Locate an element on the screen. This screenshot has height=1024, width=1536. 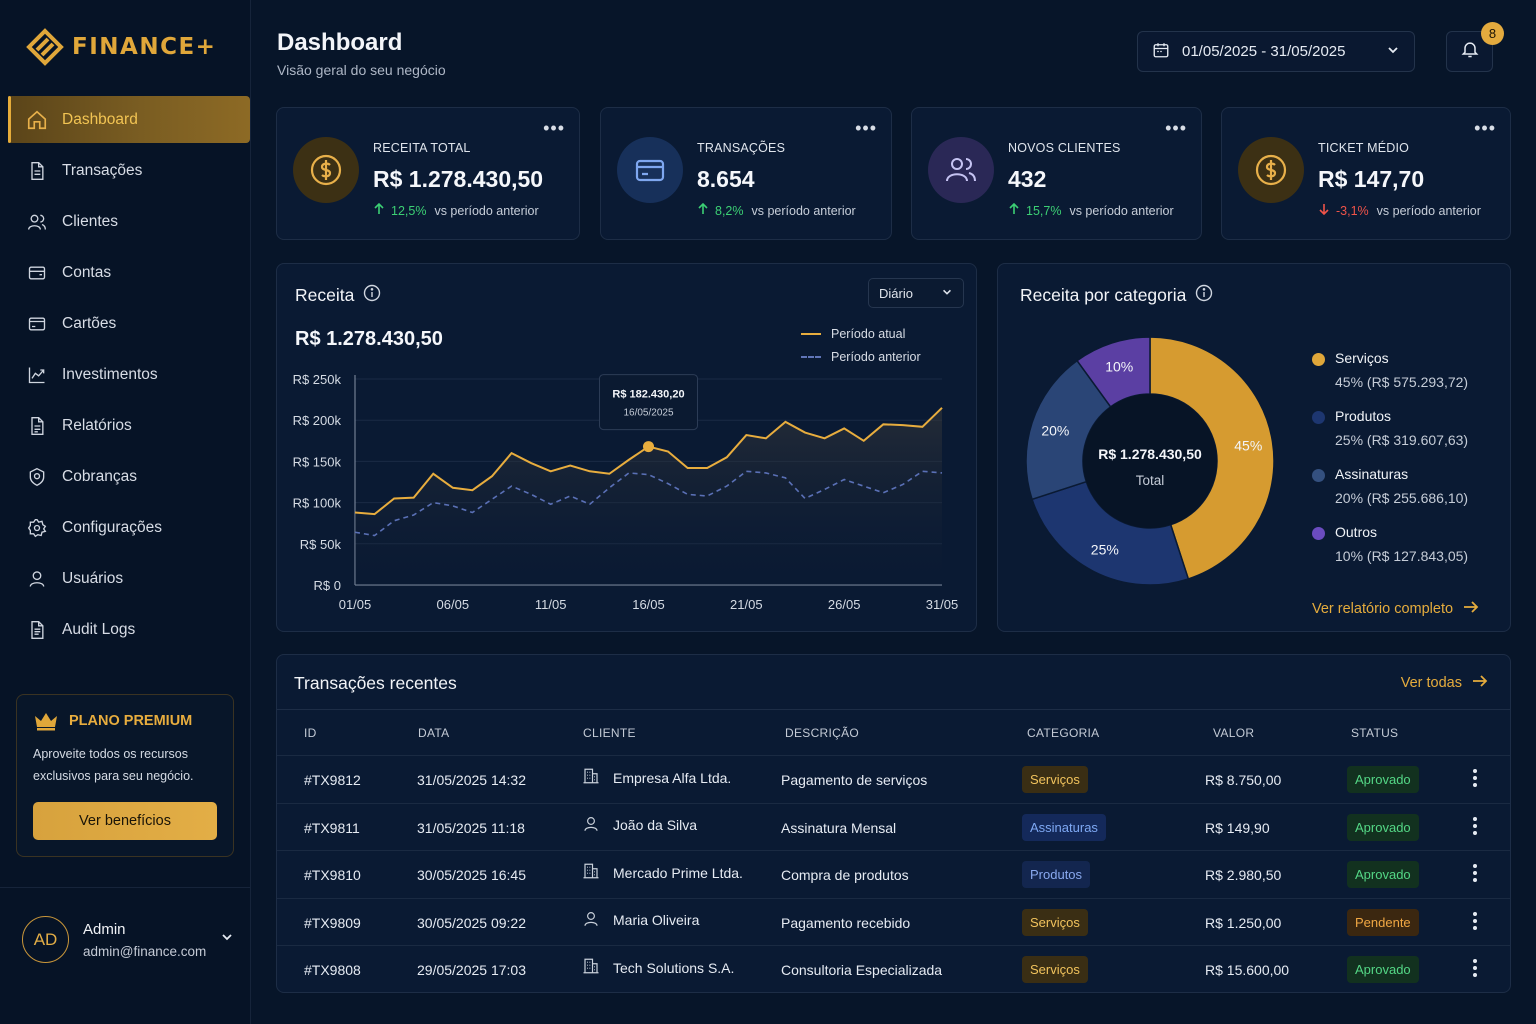
nav-label: Dashboard is located at coordinates (100, 119).